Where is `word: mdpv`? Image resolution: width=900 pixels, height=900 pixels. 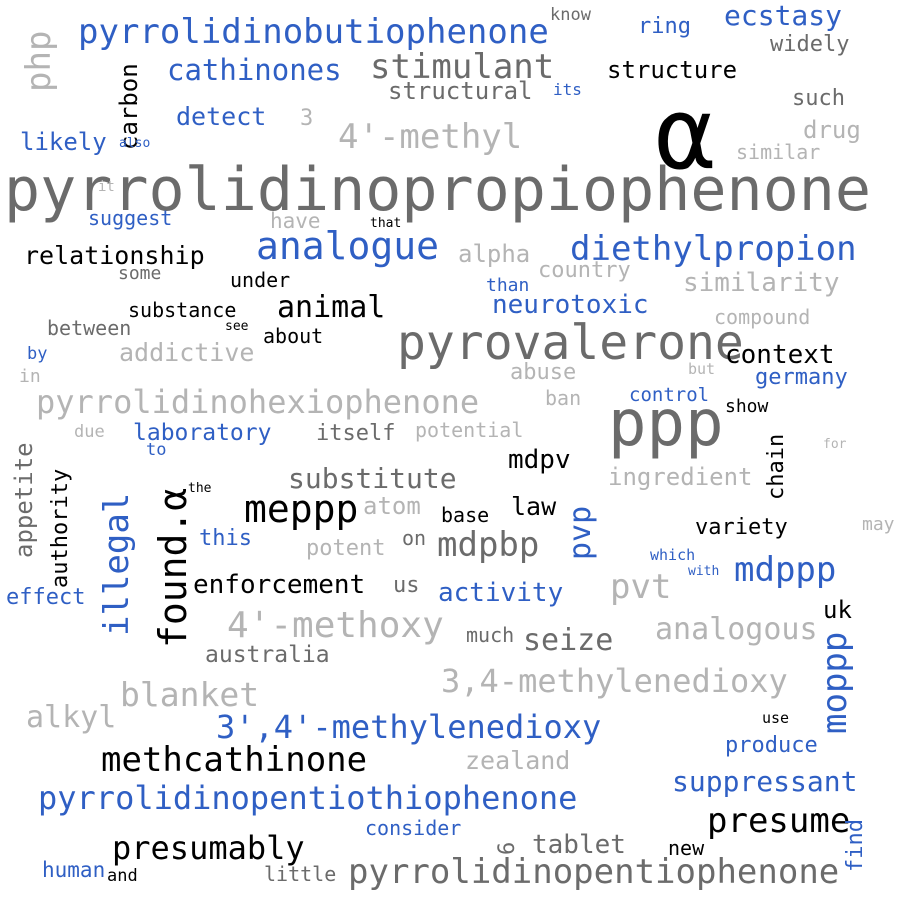 word: mdpv is located at coordinates (539, 460).